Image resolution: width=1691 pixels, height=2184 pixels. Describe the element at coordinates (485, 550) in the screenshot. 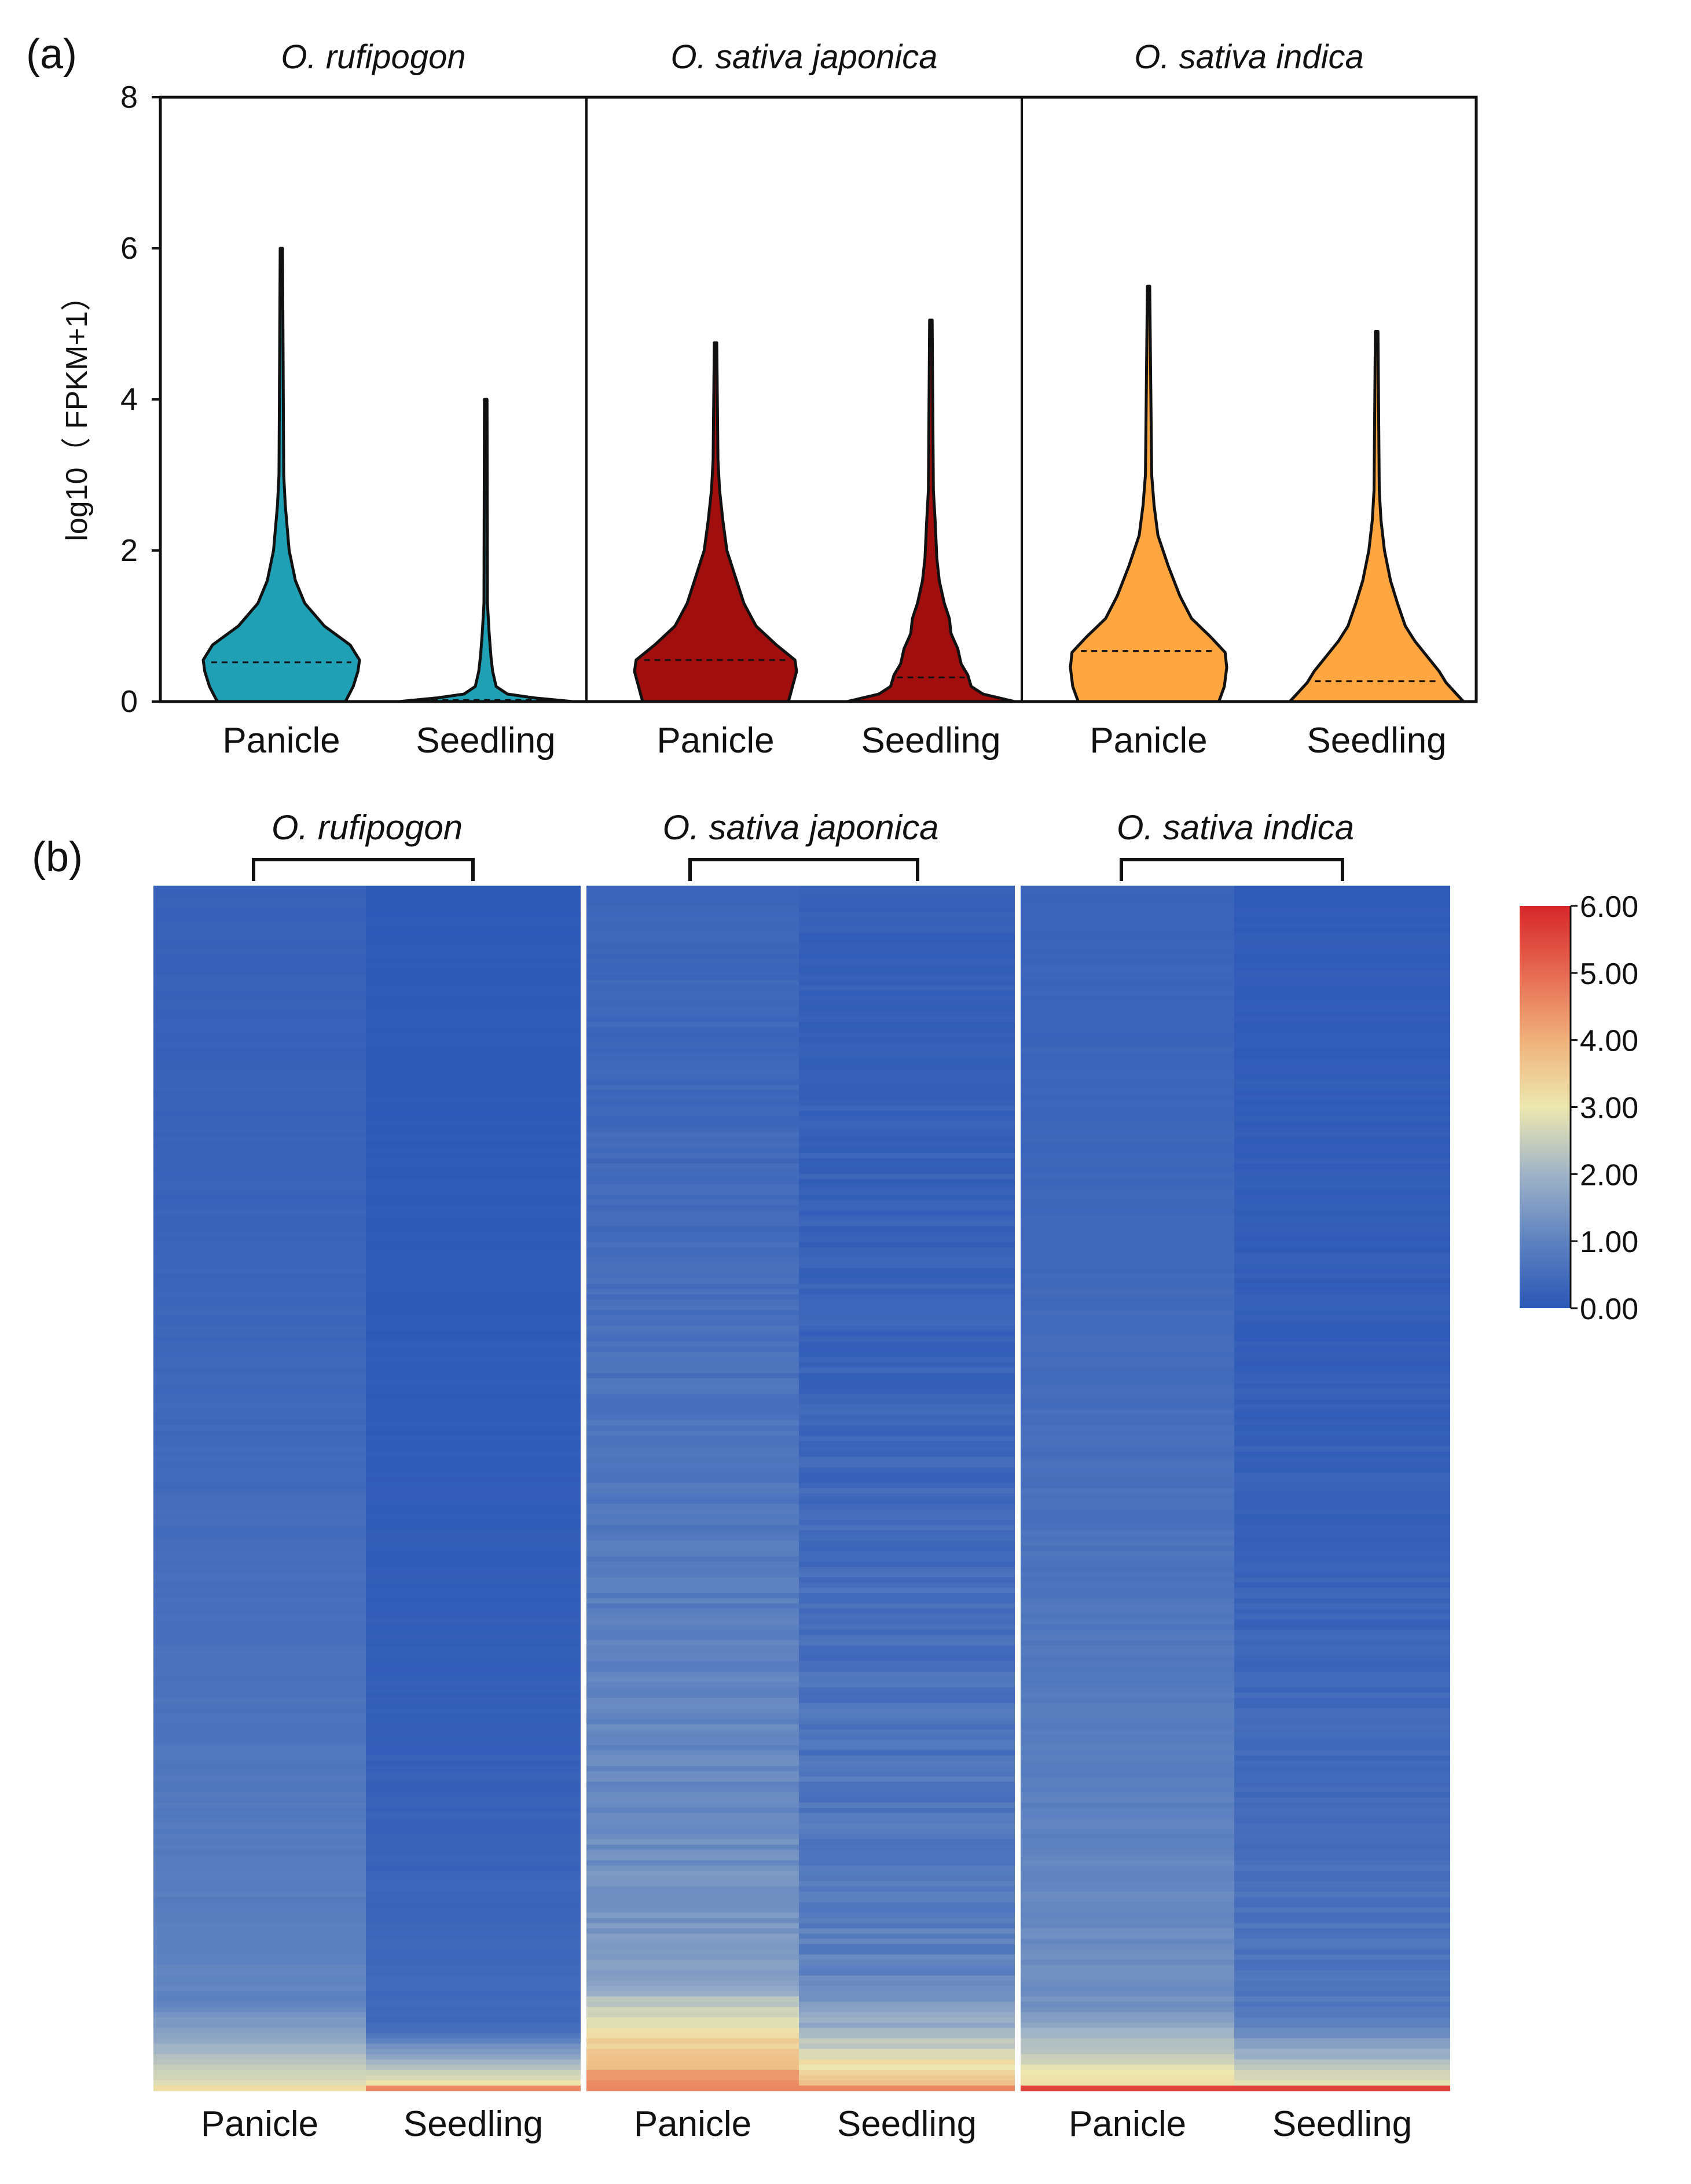

I see `violin-1-seedling` at that location.